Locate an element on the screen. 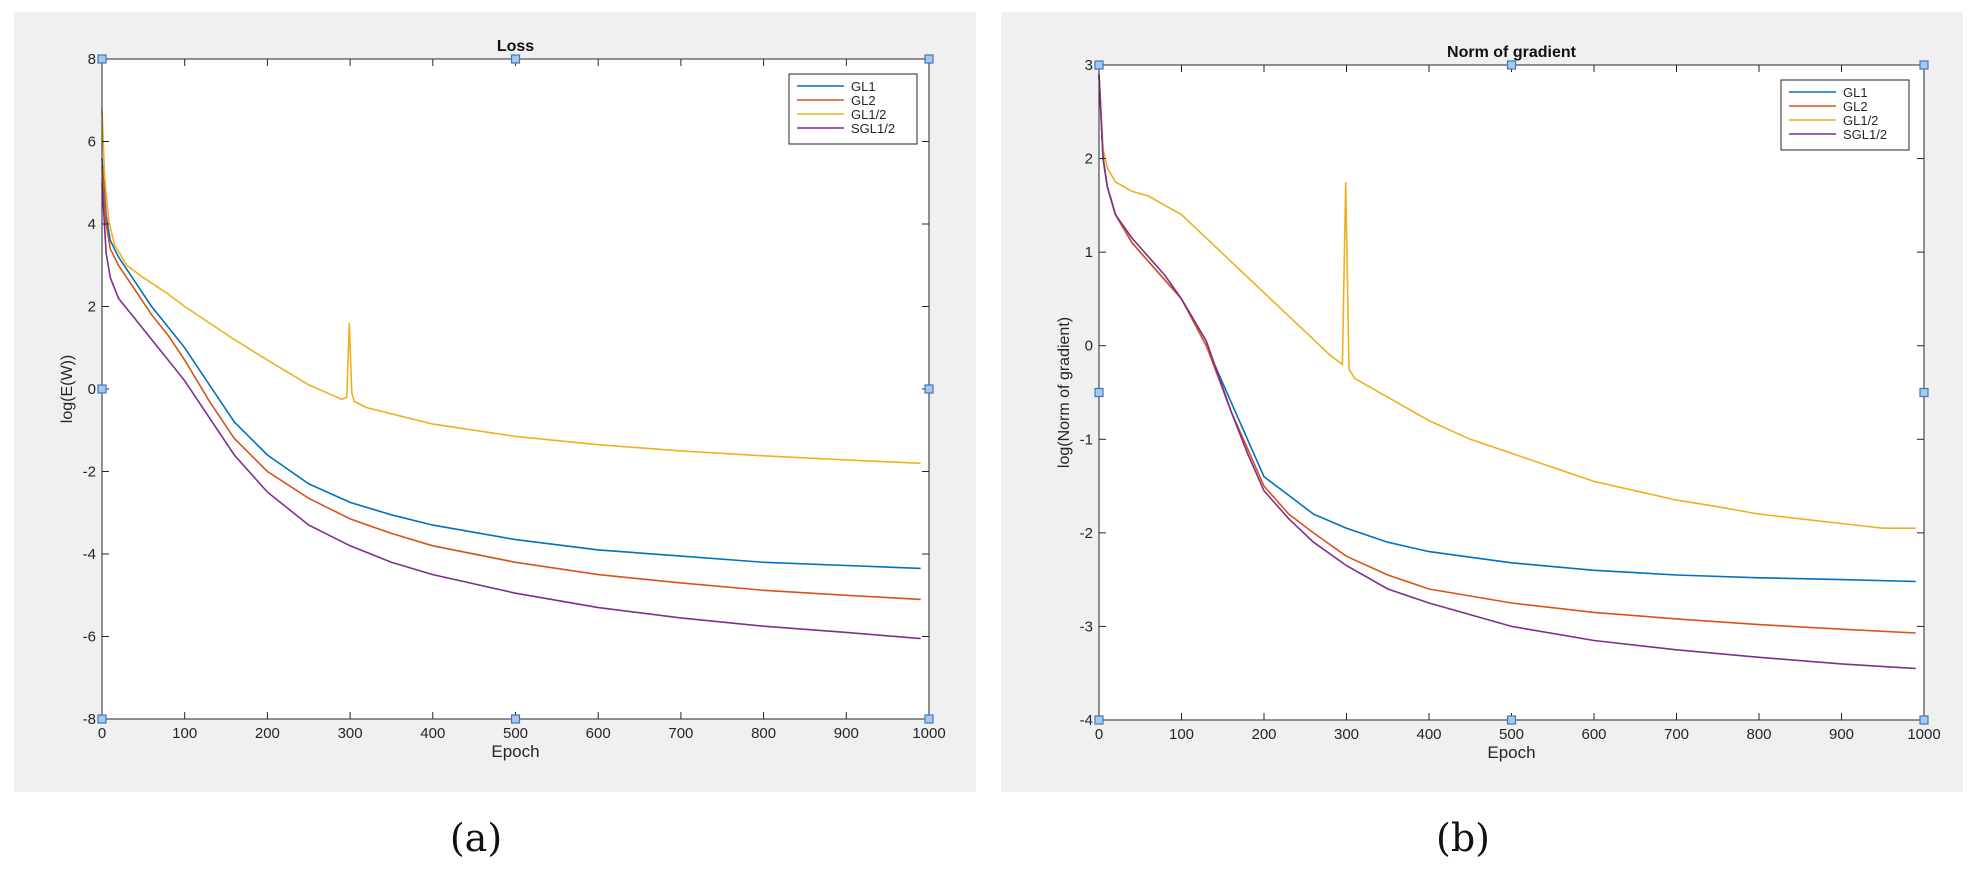  chart1-y-tick-label: 1 is located at coordinates (1089, 252).